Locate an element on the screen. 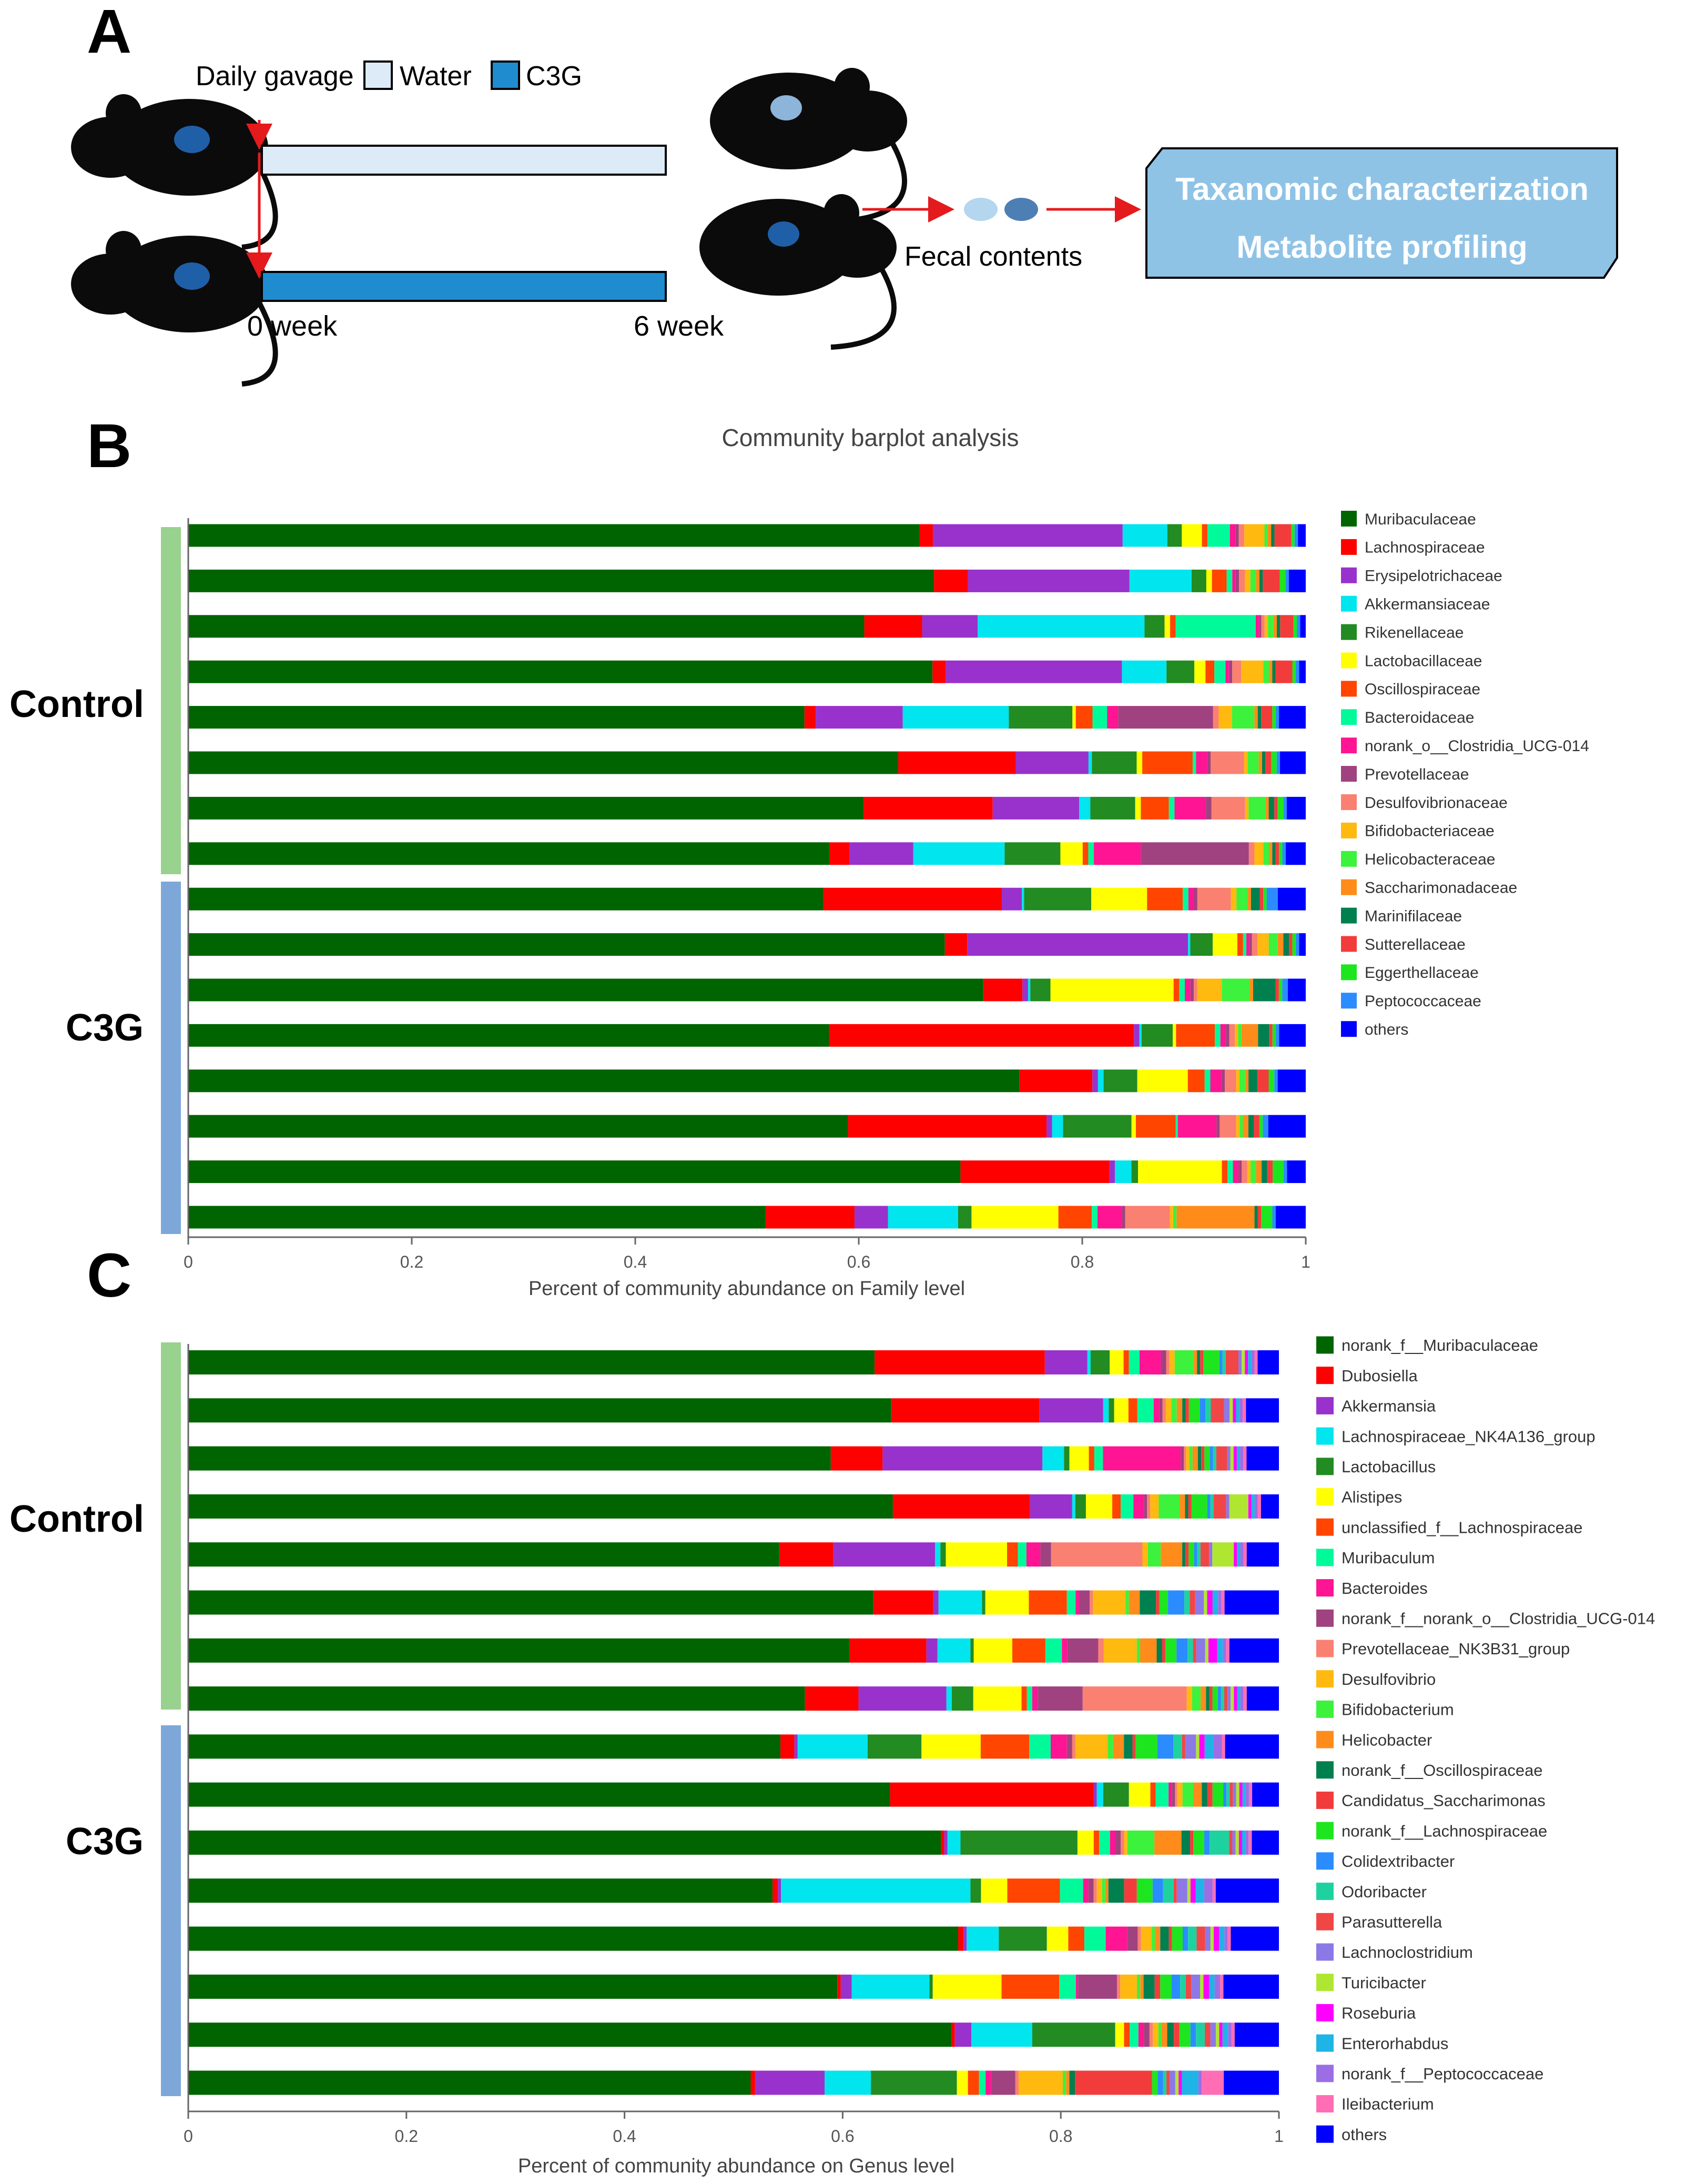 This screenshot has width=1697, height=2184. bar-segment-norank_f__Lachnospiraceae-sample-14 is located at coordinates (1166, 1986).